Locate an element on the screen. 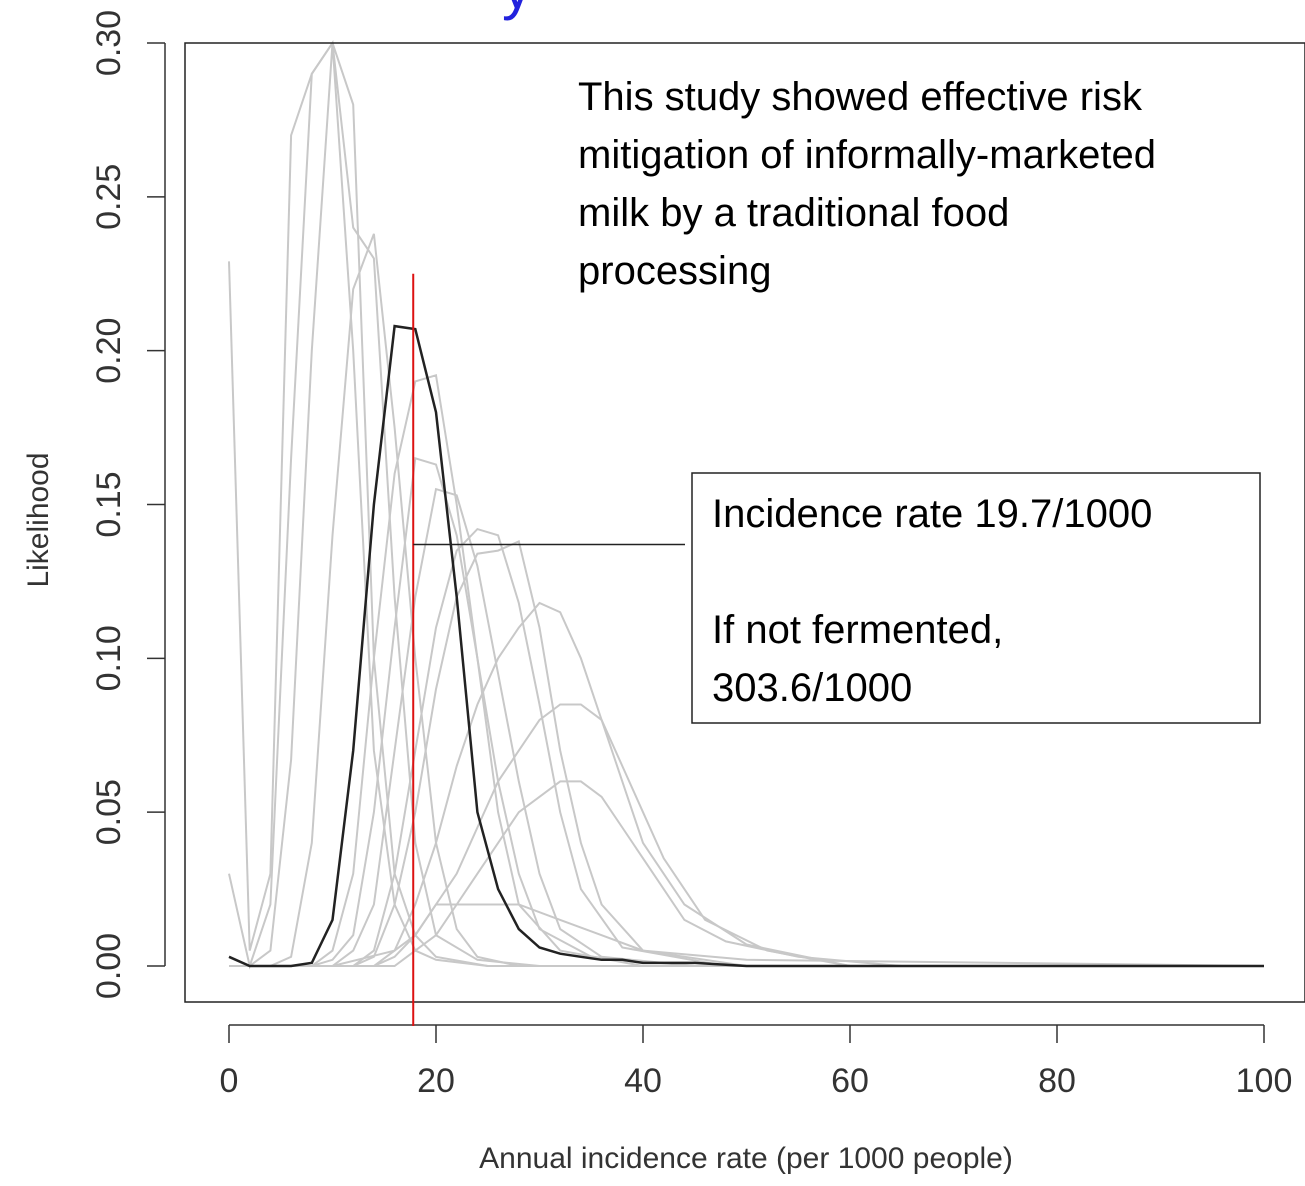 The image size is (1305, 1186). x-tick-label: 80 is located at coordinates (1057, 1081).